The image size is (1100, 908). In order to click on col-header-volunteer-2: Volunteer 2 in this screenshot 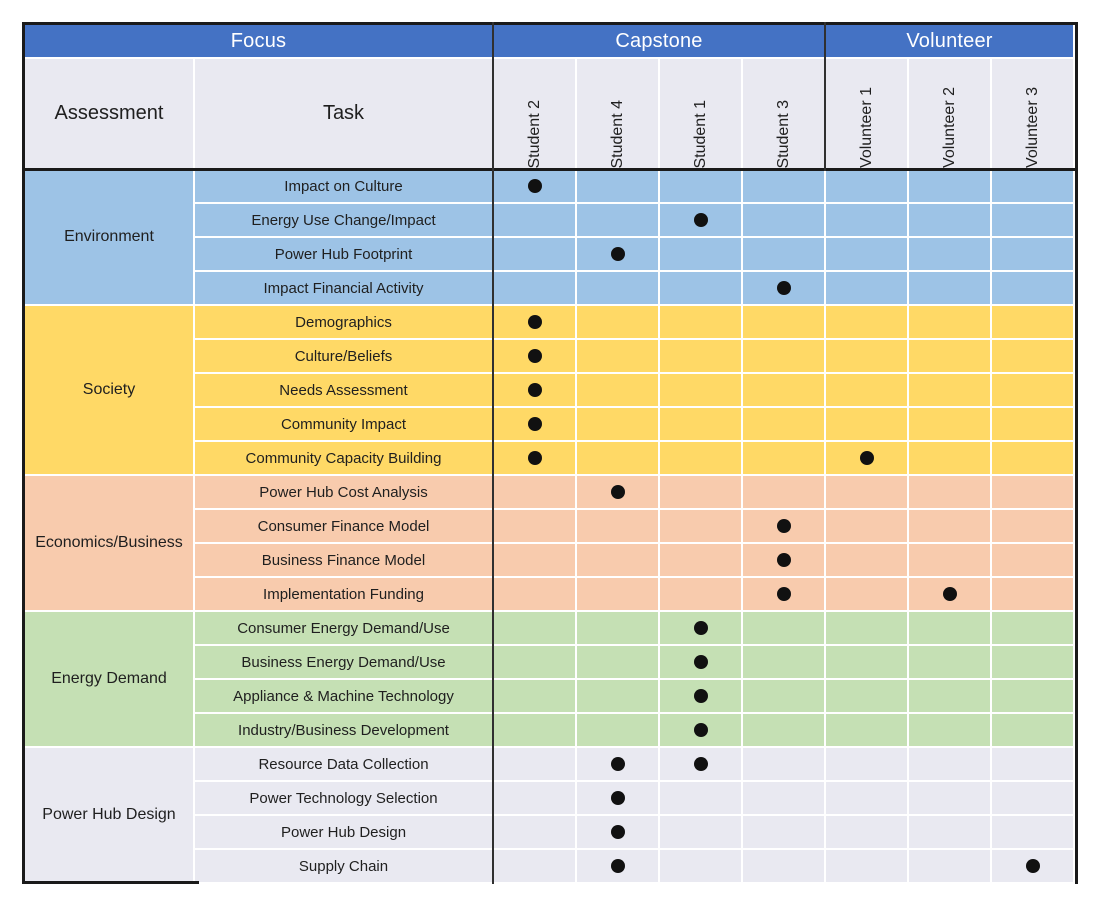, I will do `click(950, 114)`.